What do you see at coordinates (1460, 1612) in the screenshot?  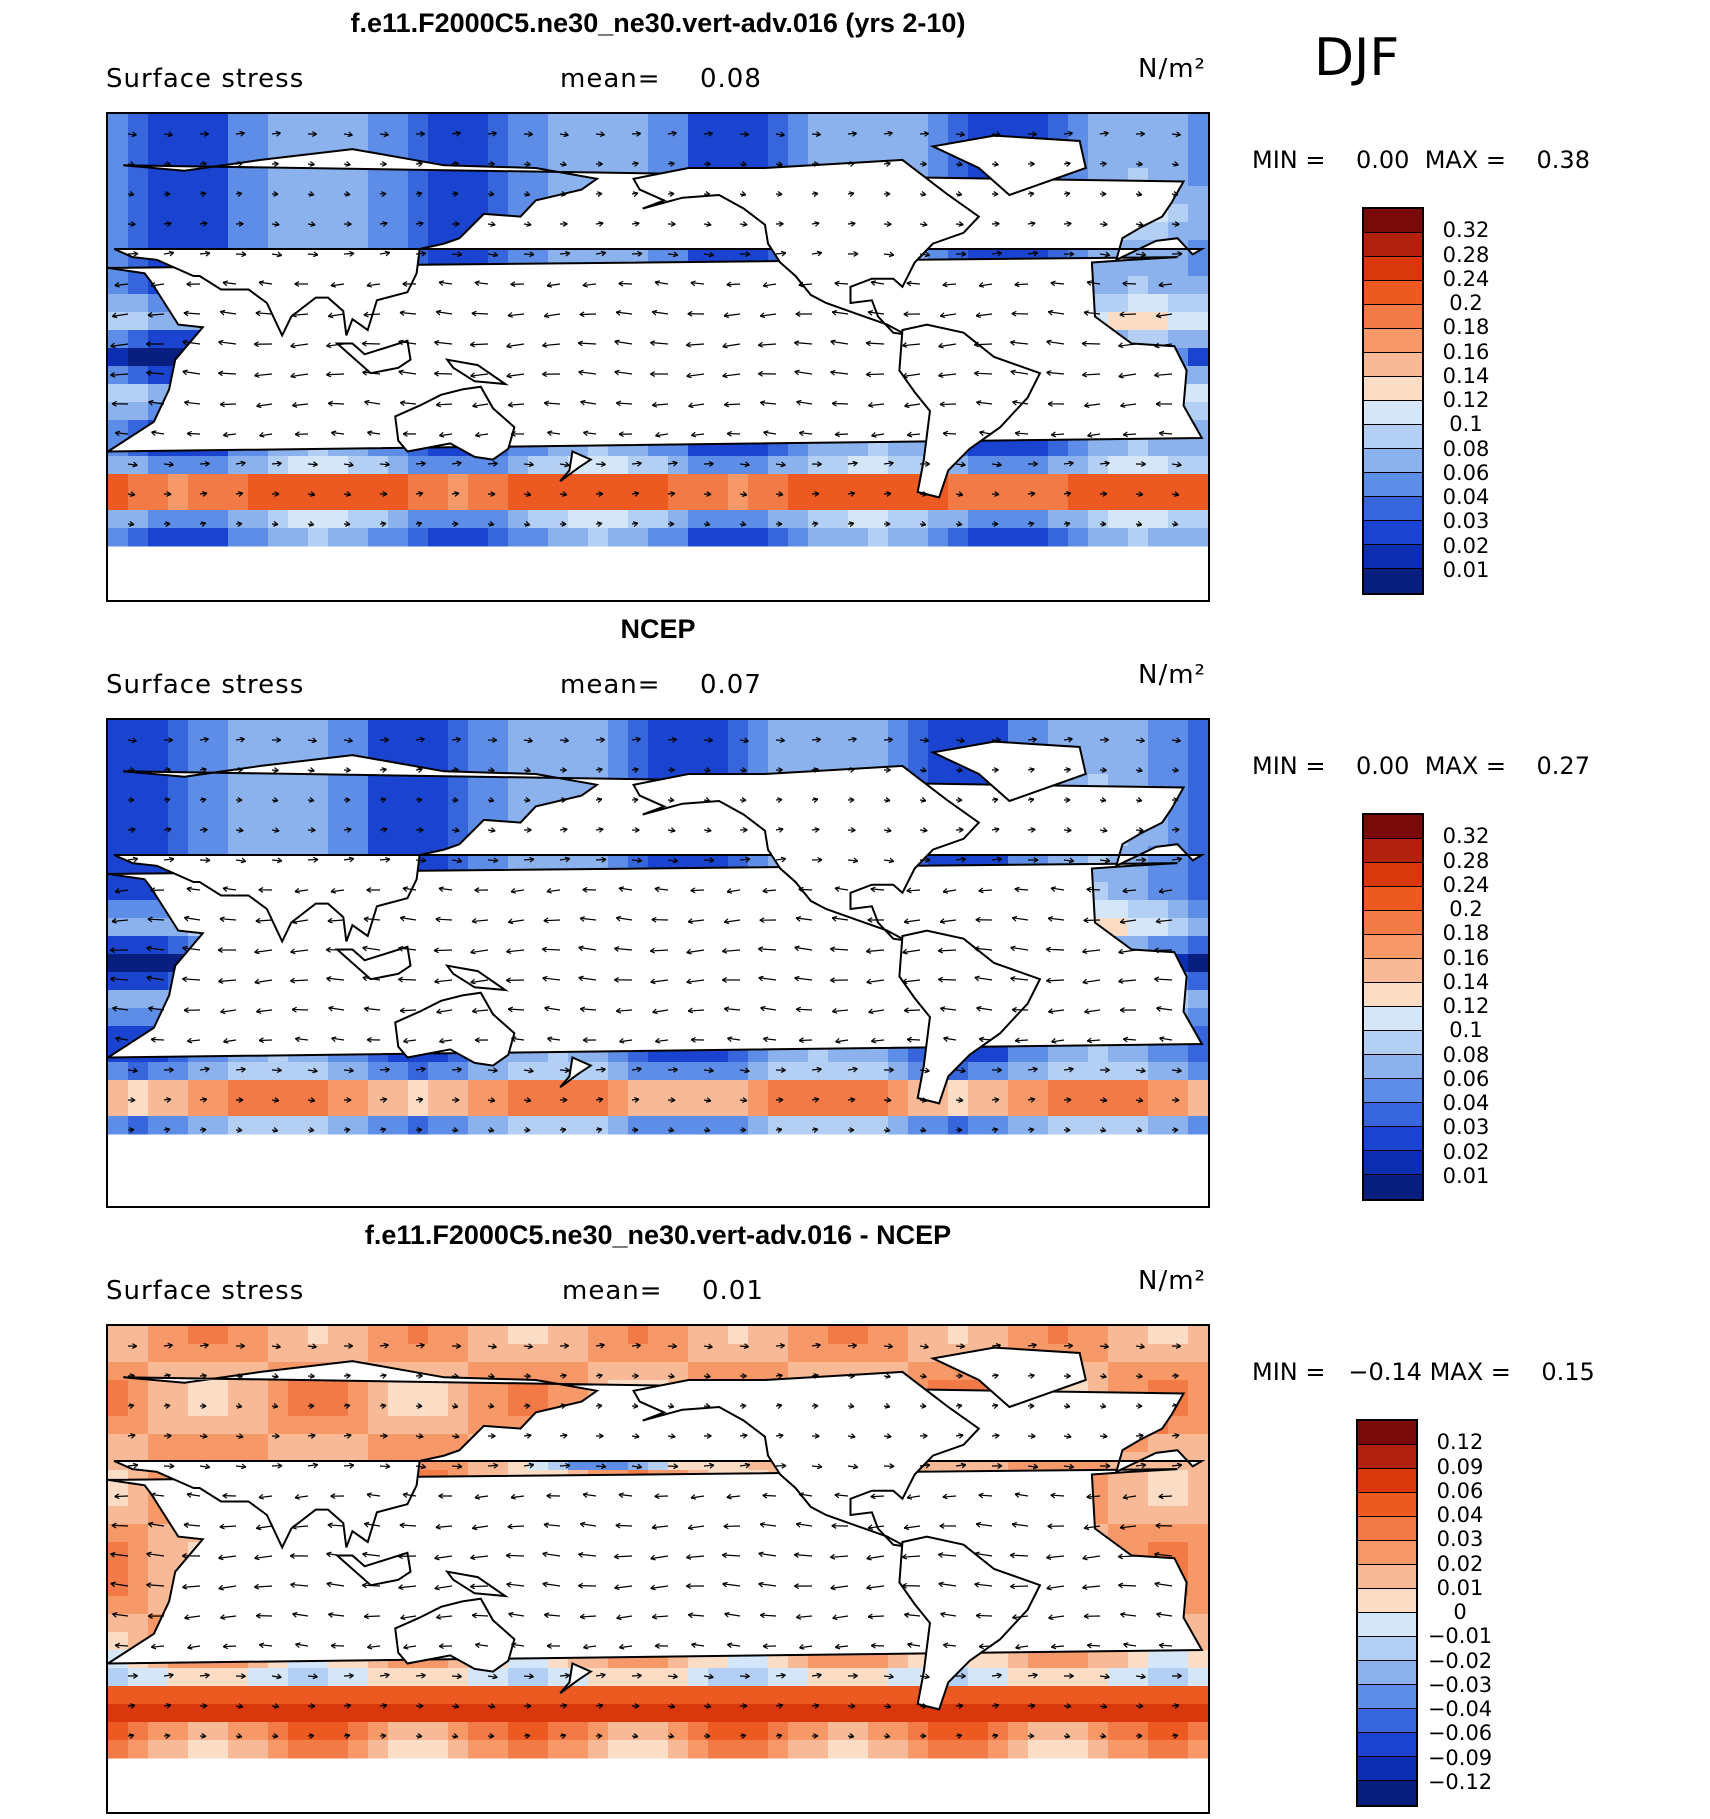 I see `colorbar-tick-label: 0` at bounding box center [1460, 1612].